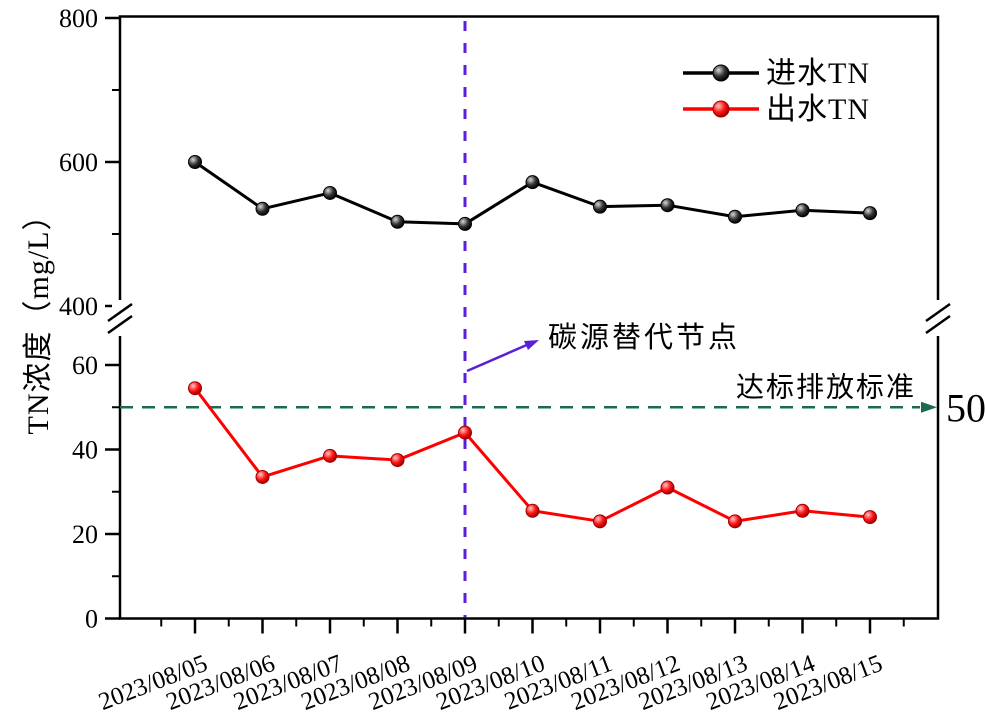  I want to click on series-effluent-tn, so click(532, 455).